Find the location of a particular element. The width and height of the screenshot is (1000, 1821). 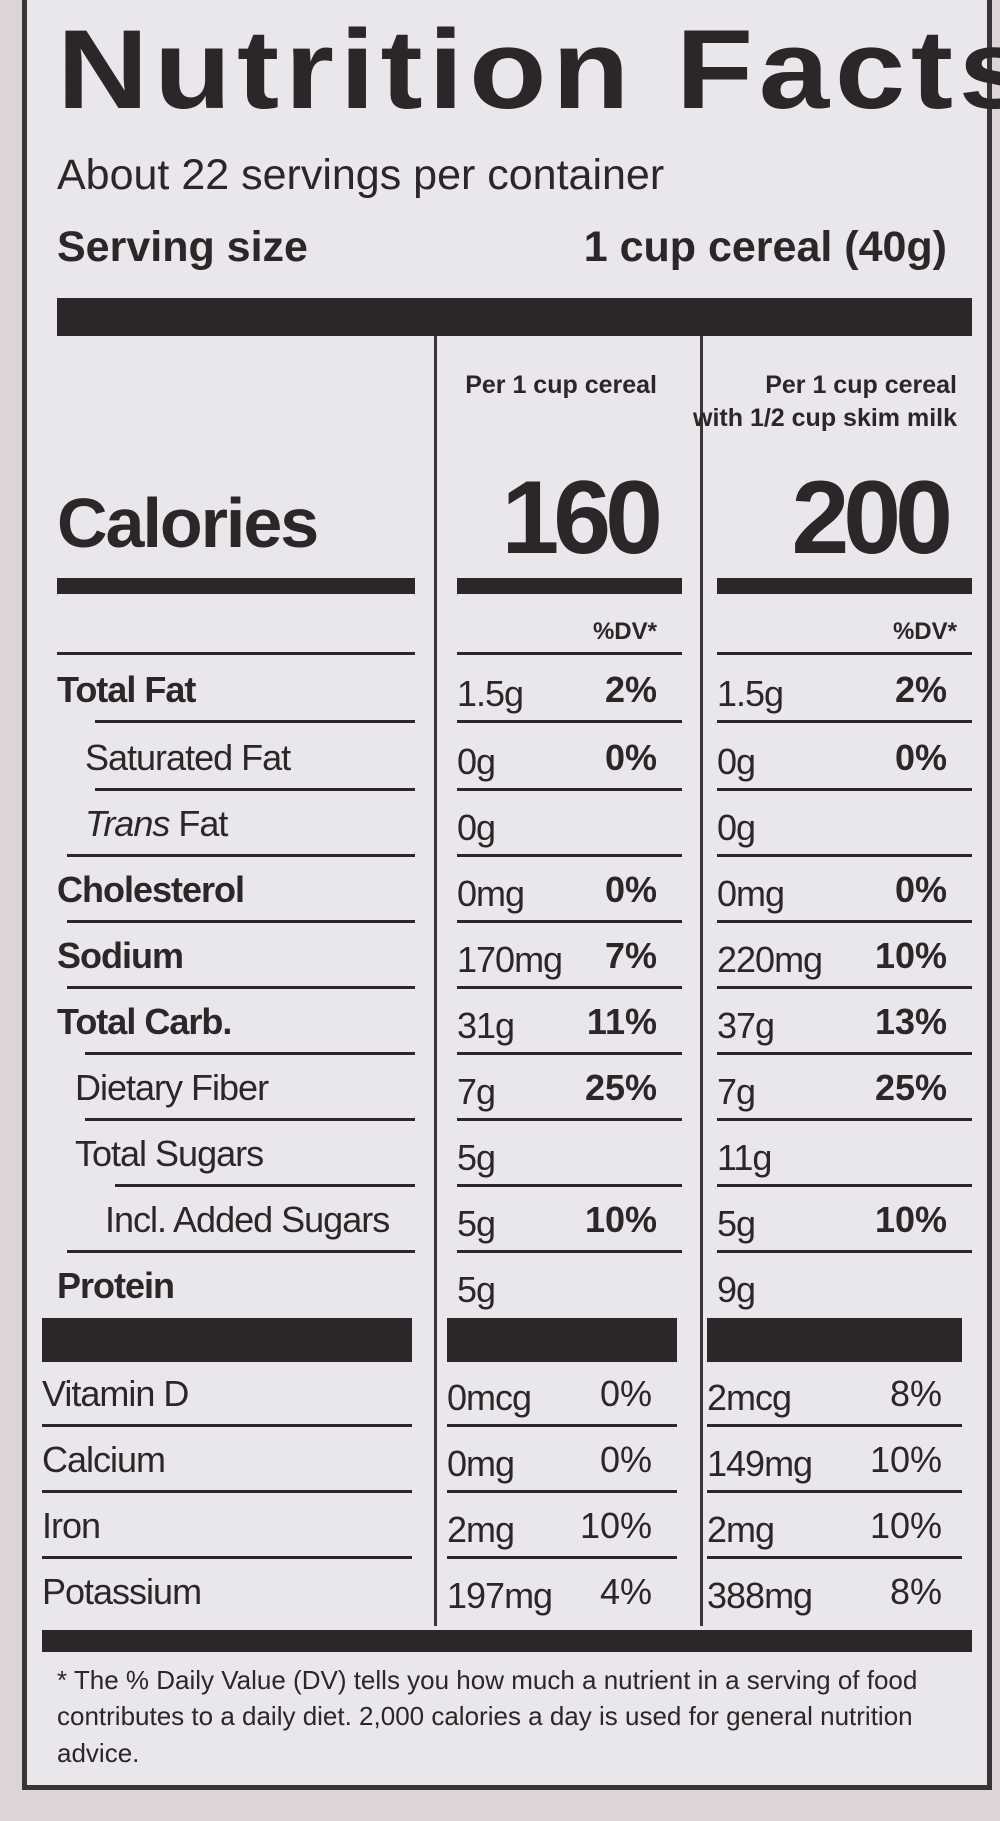

nutrient-dv-with-milk: 2% is located at coordinates (920, 689).